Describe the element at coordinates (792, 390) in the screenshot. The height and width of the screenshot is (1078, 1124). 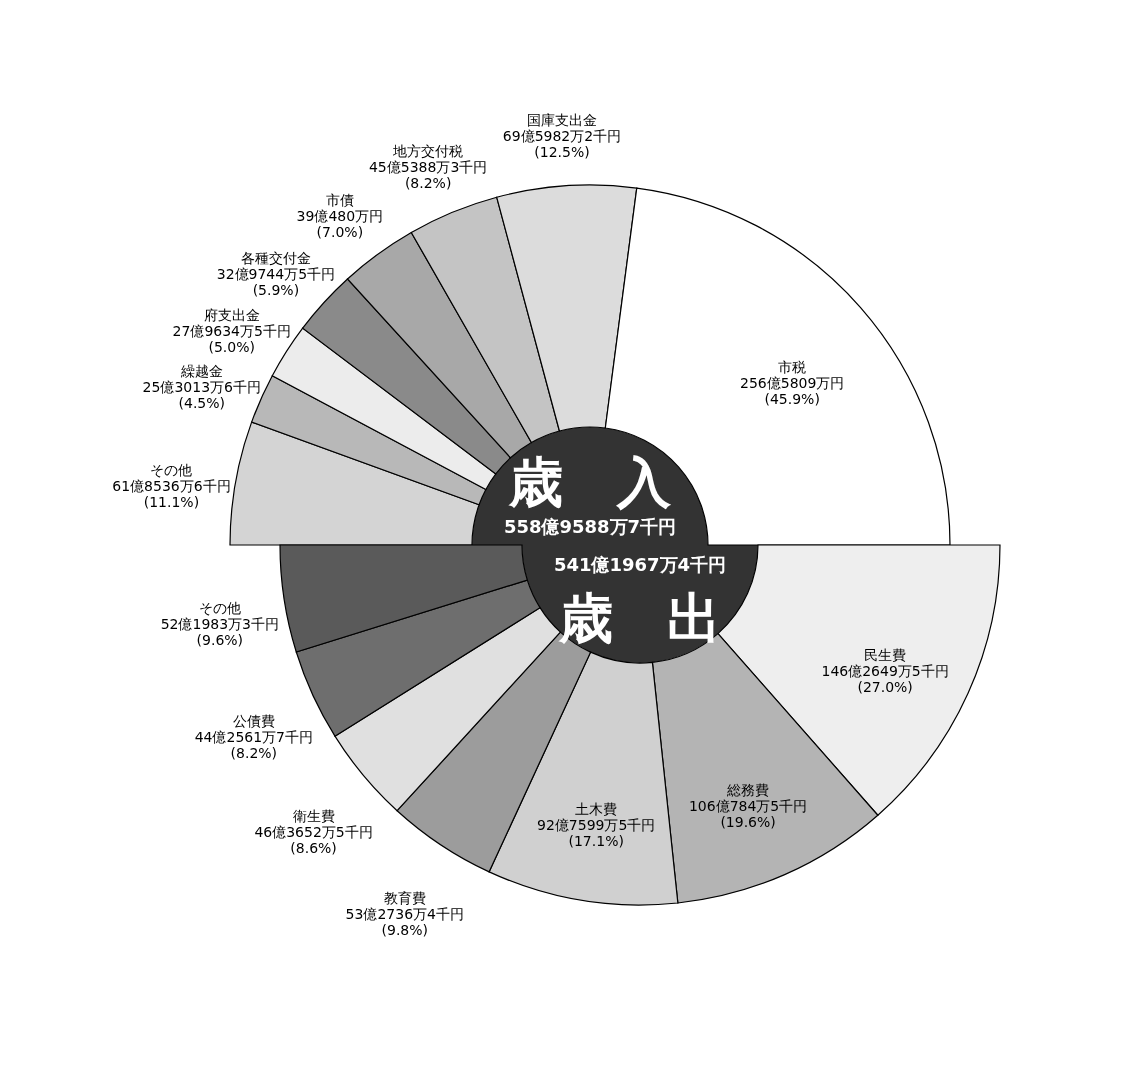
I see `data-label: 256億5809万円 (45.9%)` at that location.